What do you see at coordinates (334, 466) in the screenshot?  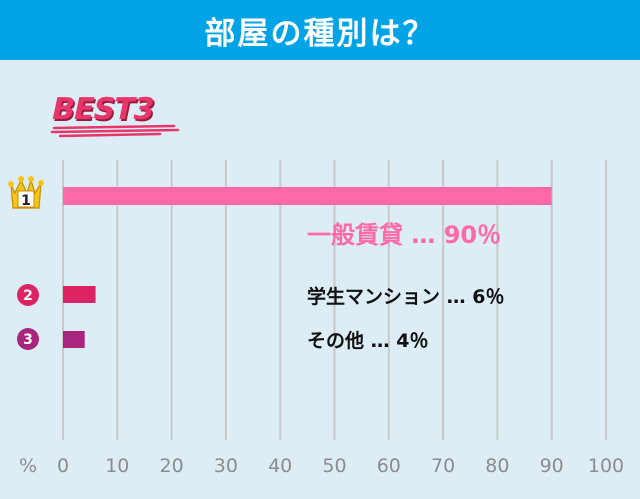 I see `x-tick-label: 50` at bounding box center [334, 466].